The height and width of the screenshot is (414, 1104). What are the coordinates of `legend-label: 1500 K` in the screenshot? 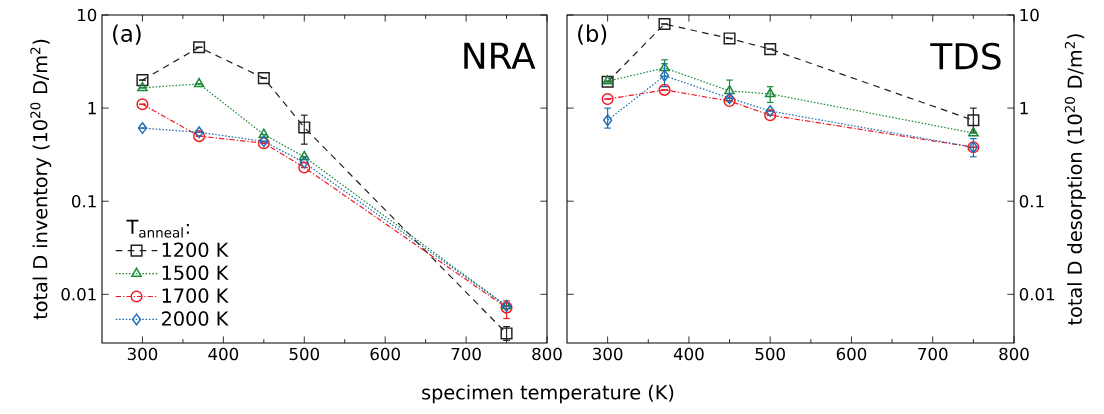 It's located at (195, 272).